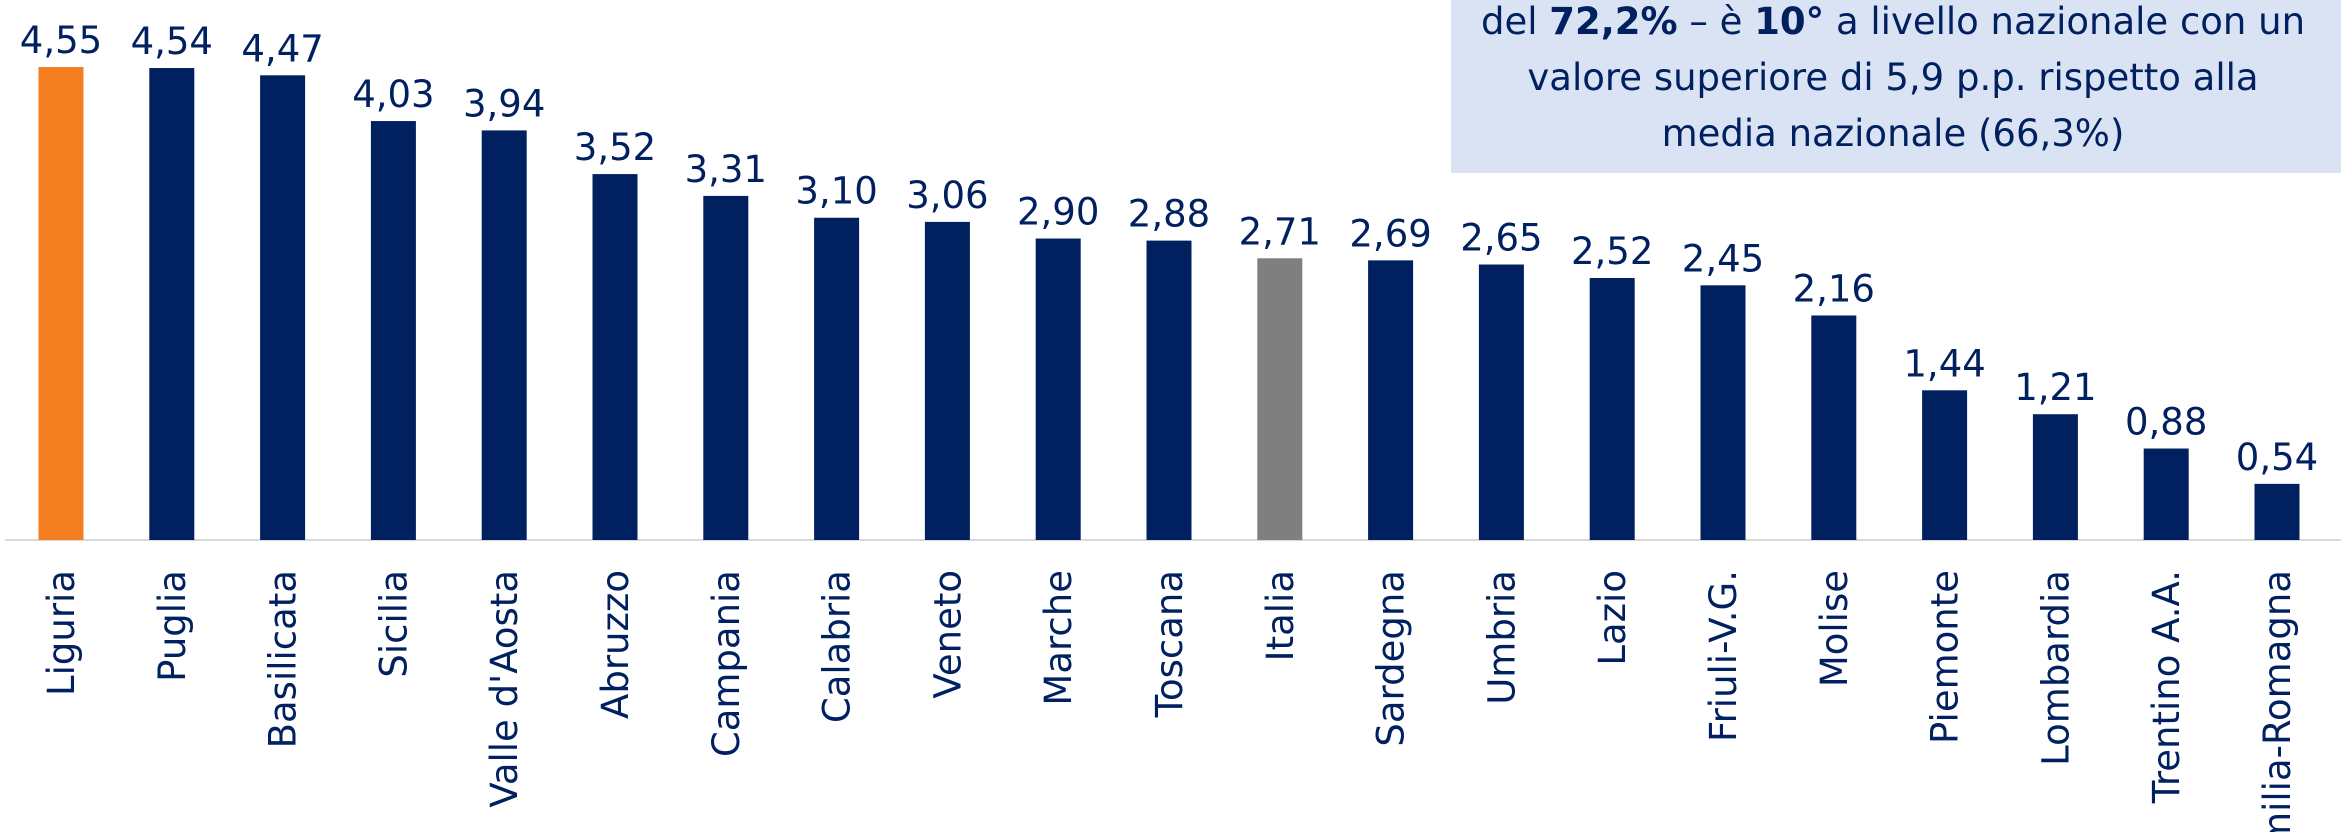  I want to click on data-label: 2,65, so click(1501, 238).